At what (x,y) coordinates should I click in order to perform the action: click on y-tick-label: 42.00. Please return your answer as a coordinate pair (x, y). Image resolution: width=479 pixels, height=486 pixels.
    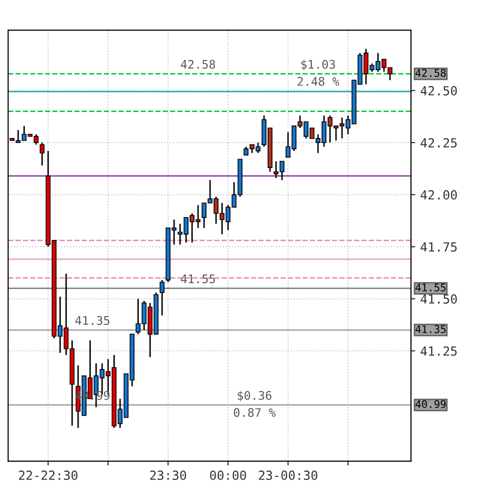
    Looking at the image, I should click on (438, 195).